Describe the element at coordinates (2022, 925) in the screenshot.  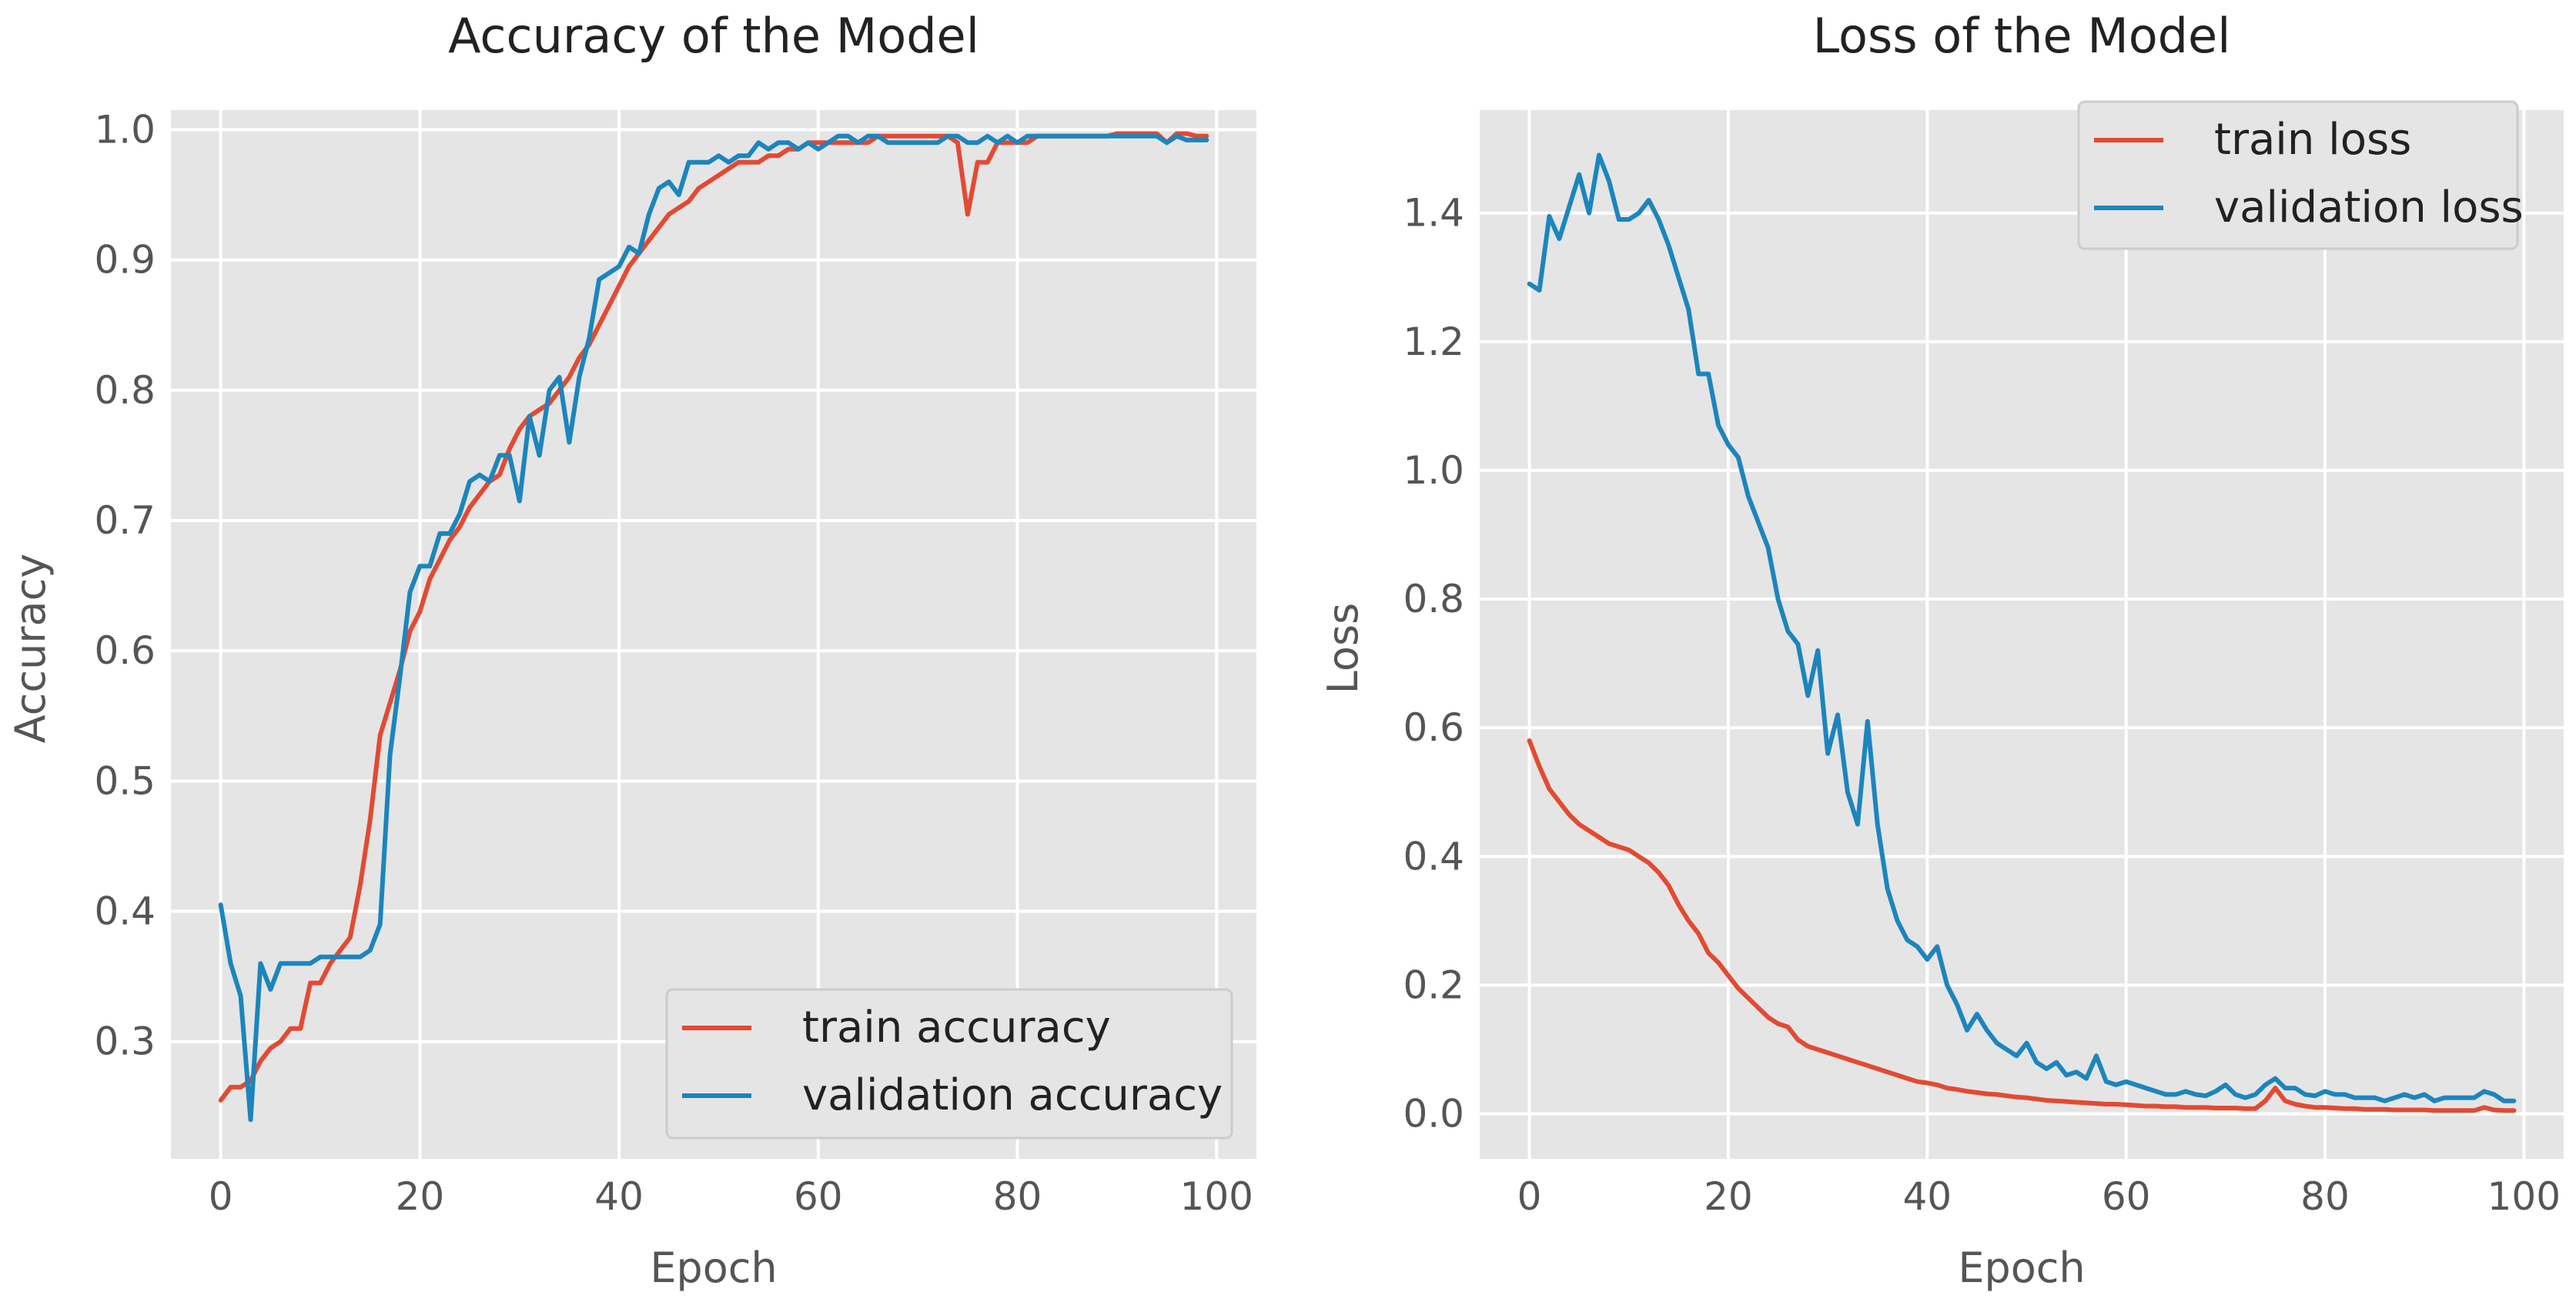
I see `series-line-train` at that location.